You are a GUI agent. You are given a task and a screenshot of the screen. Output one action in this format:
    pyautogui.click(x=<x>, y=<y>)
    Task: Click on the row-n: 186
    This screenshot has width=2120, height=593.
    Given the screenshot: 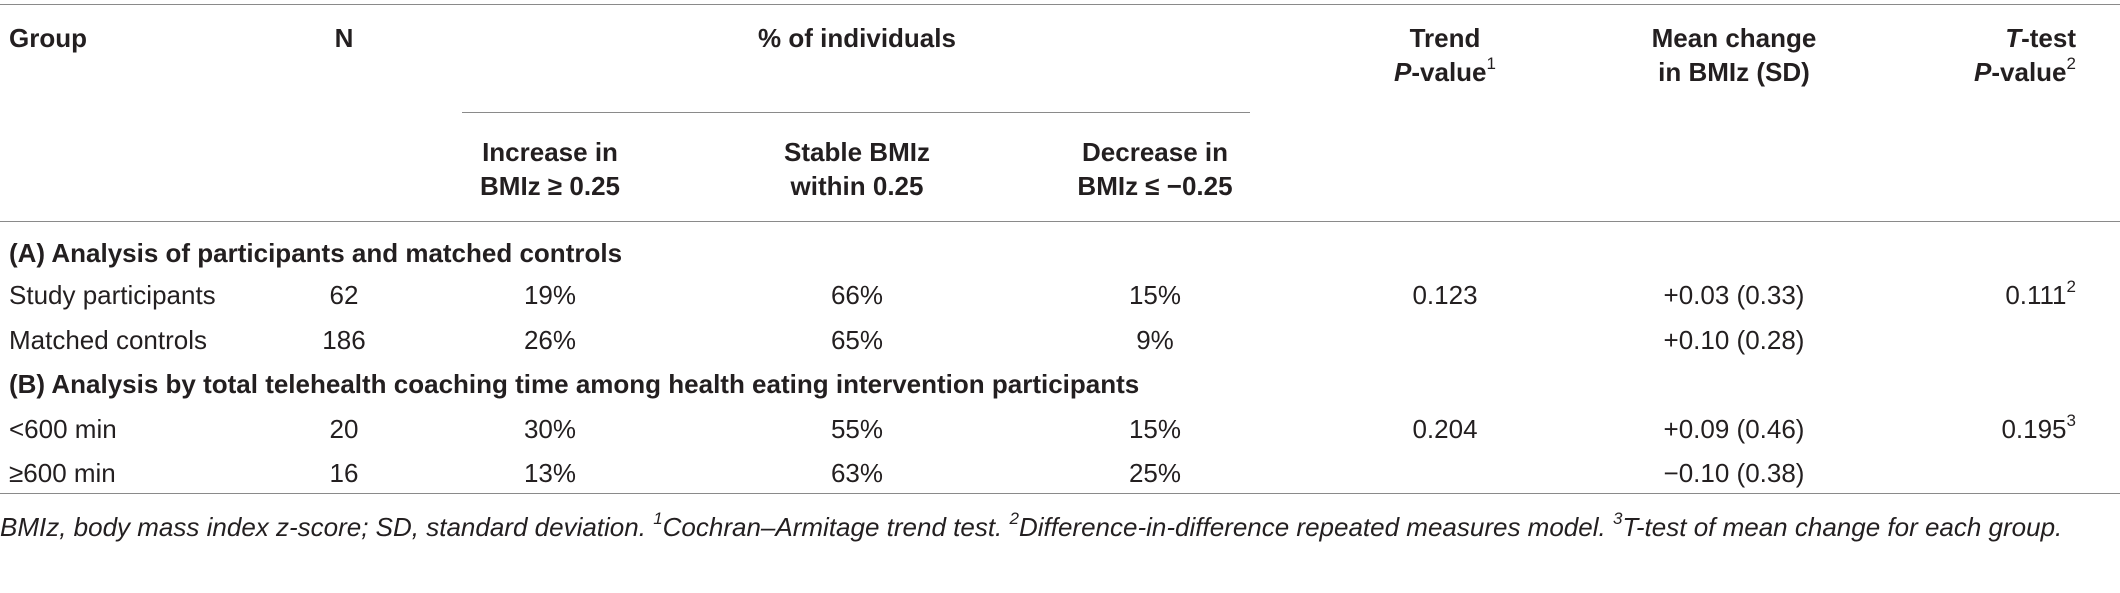 What is the action you would take?
    pyautogui.click(x=344, y=340)
    